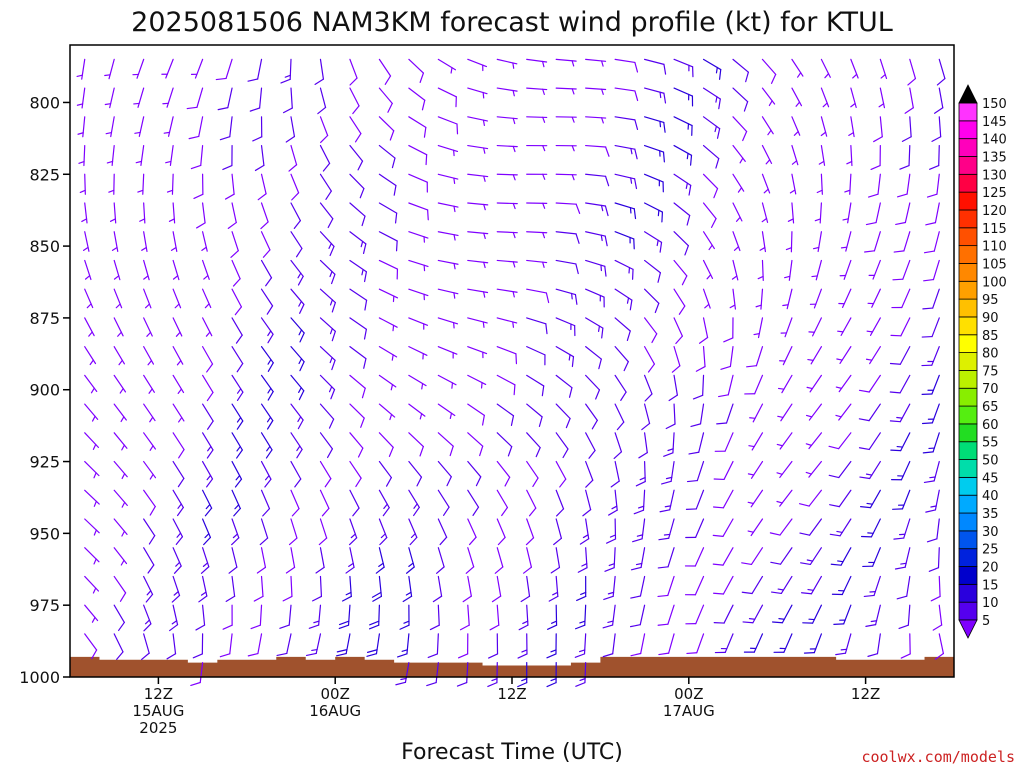 The image size is (1024, 768). I want to click on colorbar-label: 35, so click(990, 514).